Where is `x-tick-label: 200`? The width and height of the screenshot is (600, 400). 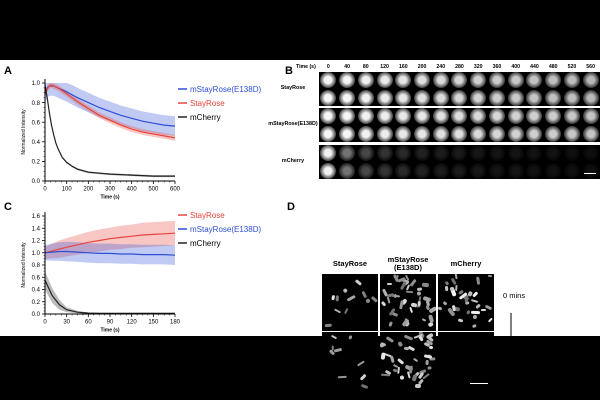 x-tick-label: 200 is located at coordinates (88, 190).